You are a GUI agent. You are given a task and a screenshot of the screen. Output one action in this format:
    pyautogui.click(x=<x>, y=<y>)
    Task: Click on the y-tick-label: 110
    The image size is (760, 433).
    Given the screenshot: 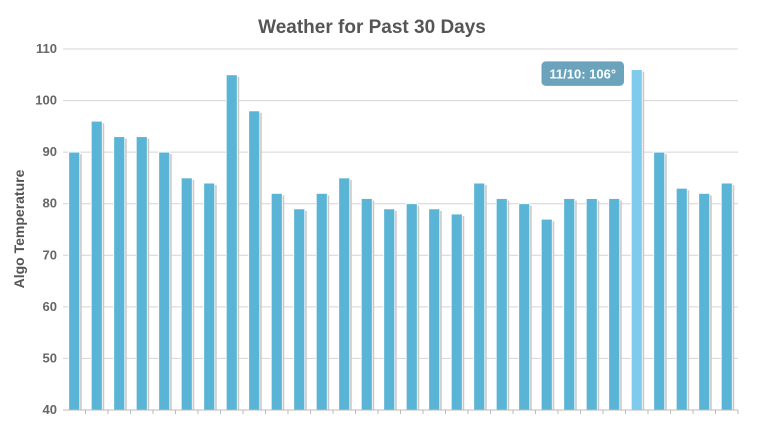 What is the action you would take?
    pyautogui.click(x=46, y=48)
    